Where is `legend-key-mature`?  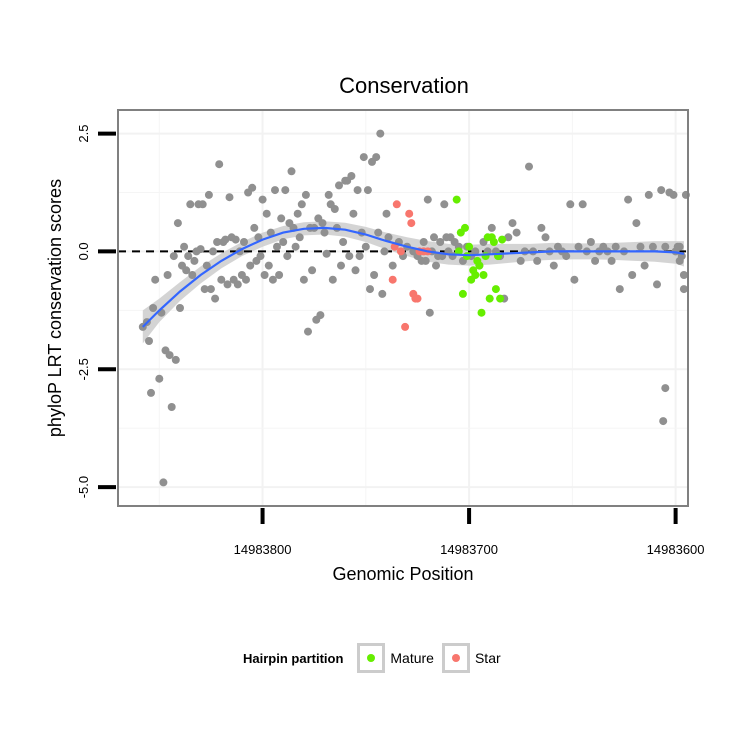 legend-key-mature is located at coordinates (371, 658).